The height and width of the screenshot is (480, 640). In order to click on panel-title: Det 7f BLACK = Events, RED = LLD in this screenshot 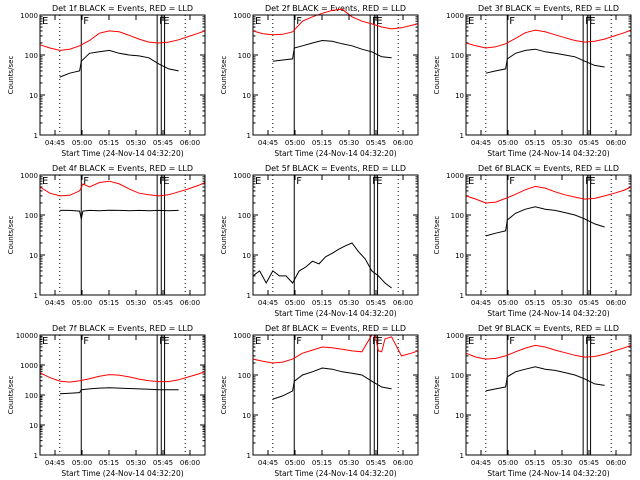, I will do `click(122, 328)`.